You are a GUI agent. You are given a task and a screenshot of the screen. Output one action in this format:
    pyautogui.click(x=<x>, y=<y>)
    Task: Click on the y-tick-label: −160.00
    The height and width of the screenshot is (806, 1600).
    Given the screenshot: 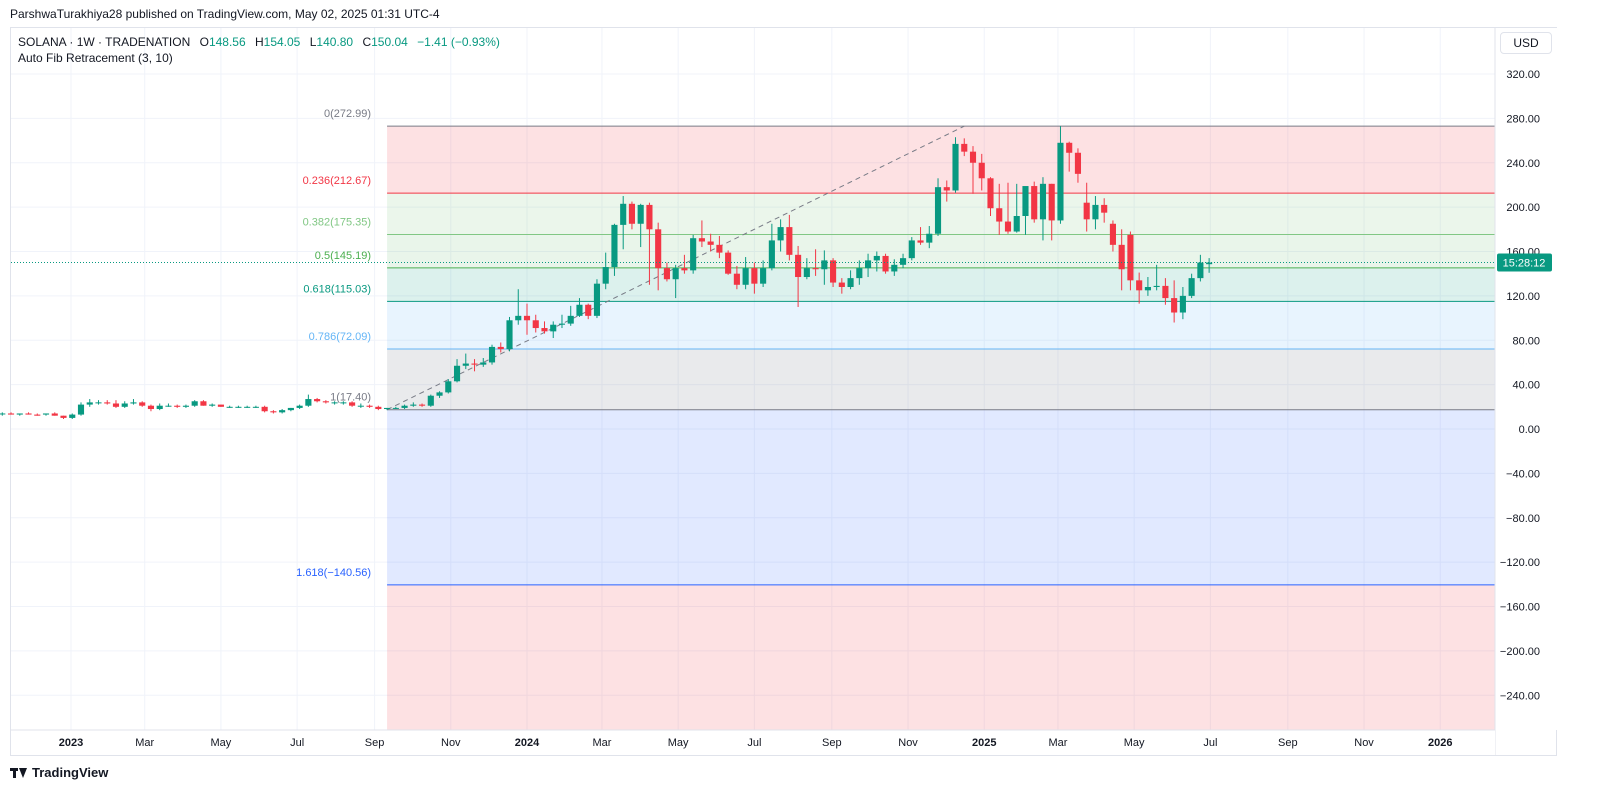 What is the action you would take?
    pyautogui.click(x=1520, y=608)
    